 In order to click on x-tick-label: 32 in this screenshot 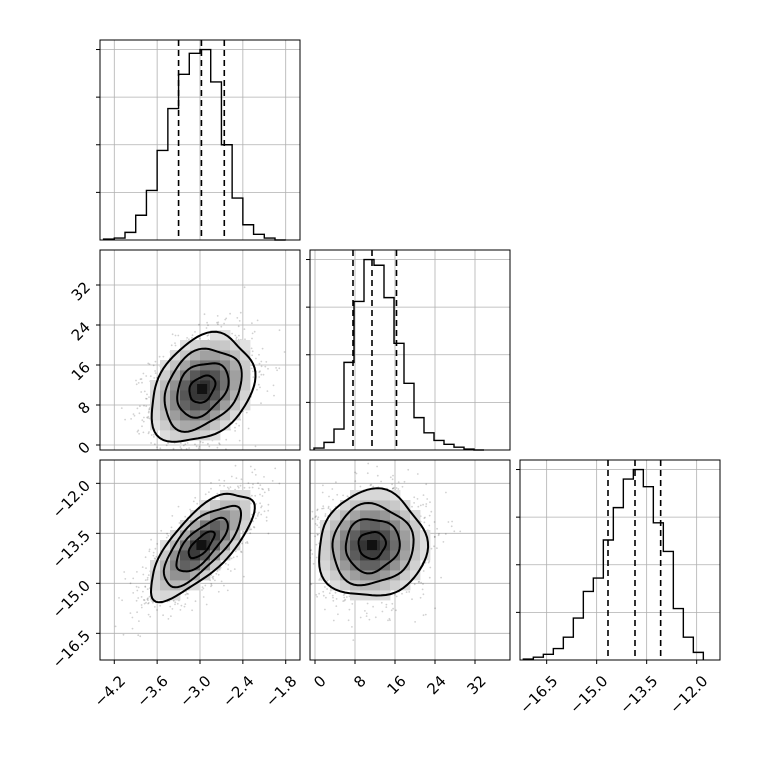, I will do `click(477, 685)`.